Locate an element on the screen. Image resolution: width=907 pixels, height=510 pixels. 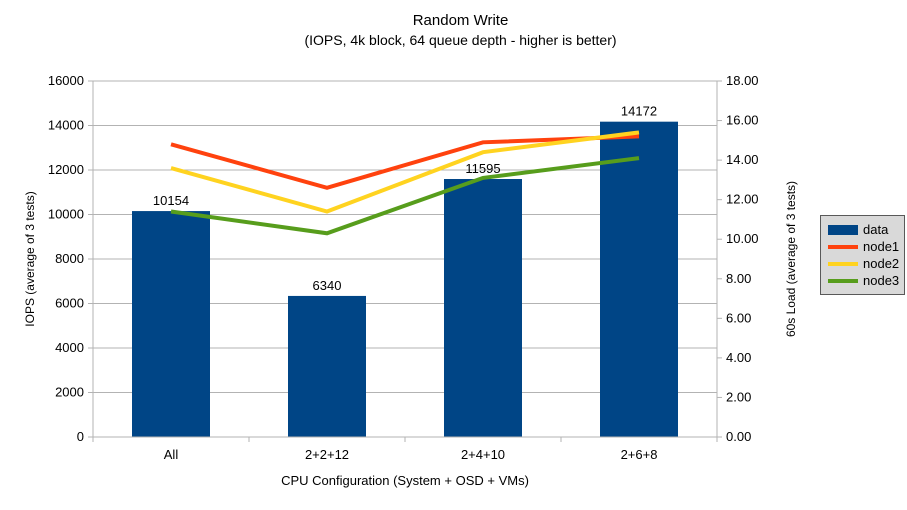
left-axis-title: IOPS (average of 3 tests) is located at coordinates (30, 259).